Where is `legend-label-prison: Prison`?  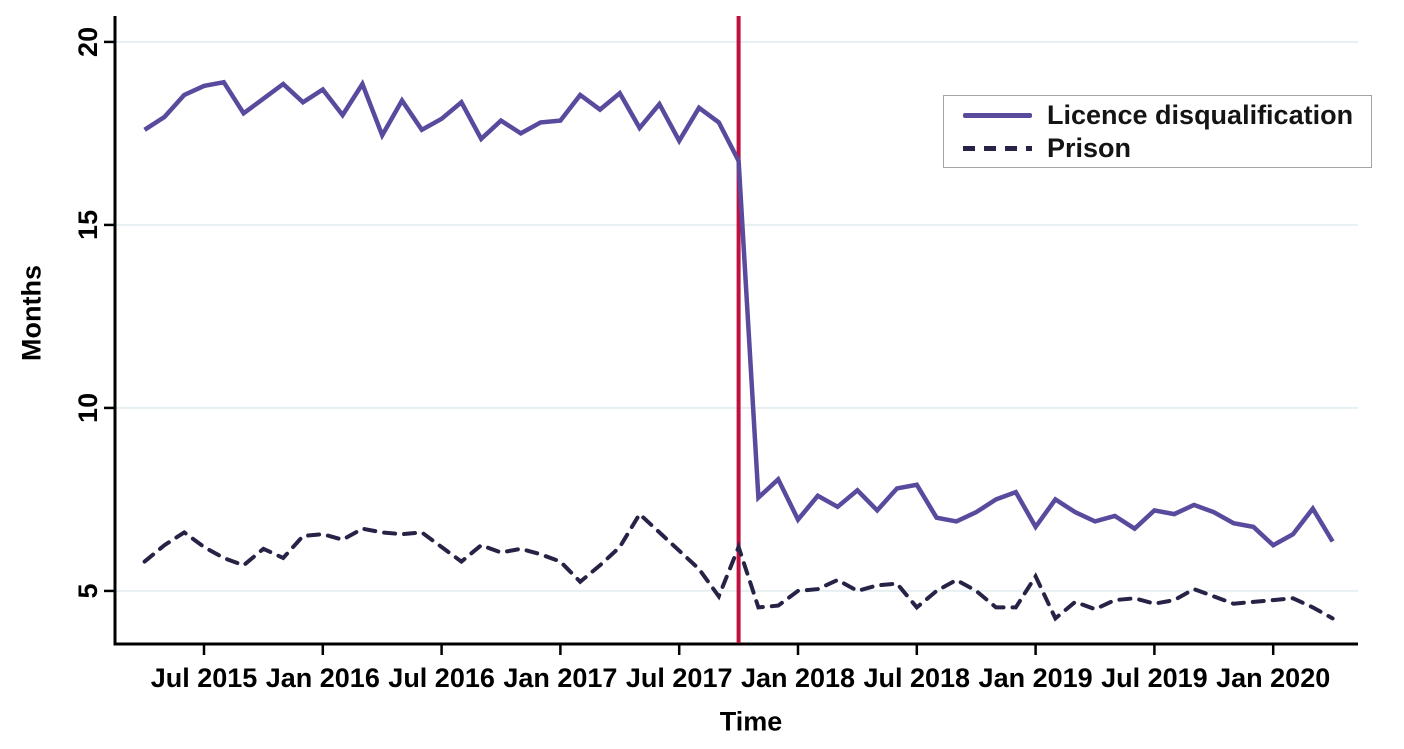
legend-label-prison: Prison is located at coordinates (1089, 147).